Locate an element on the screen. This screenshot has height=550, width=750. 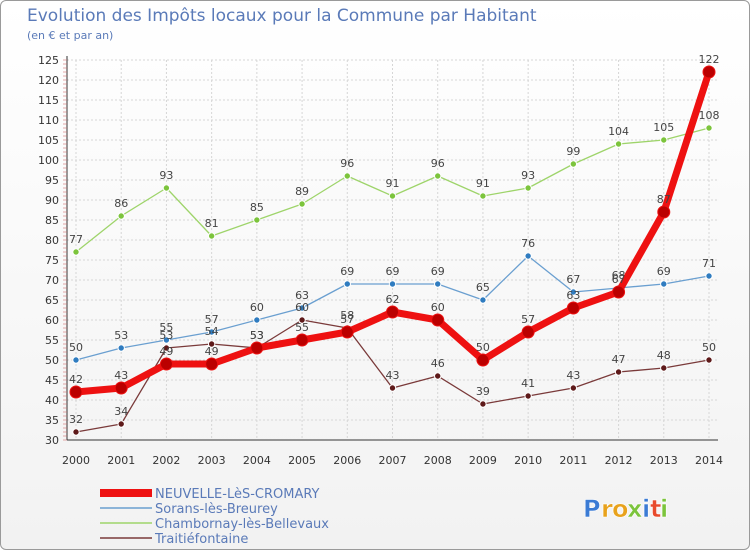
data-label: 57 is located at coordinates (347, 319).